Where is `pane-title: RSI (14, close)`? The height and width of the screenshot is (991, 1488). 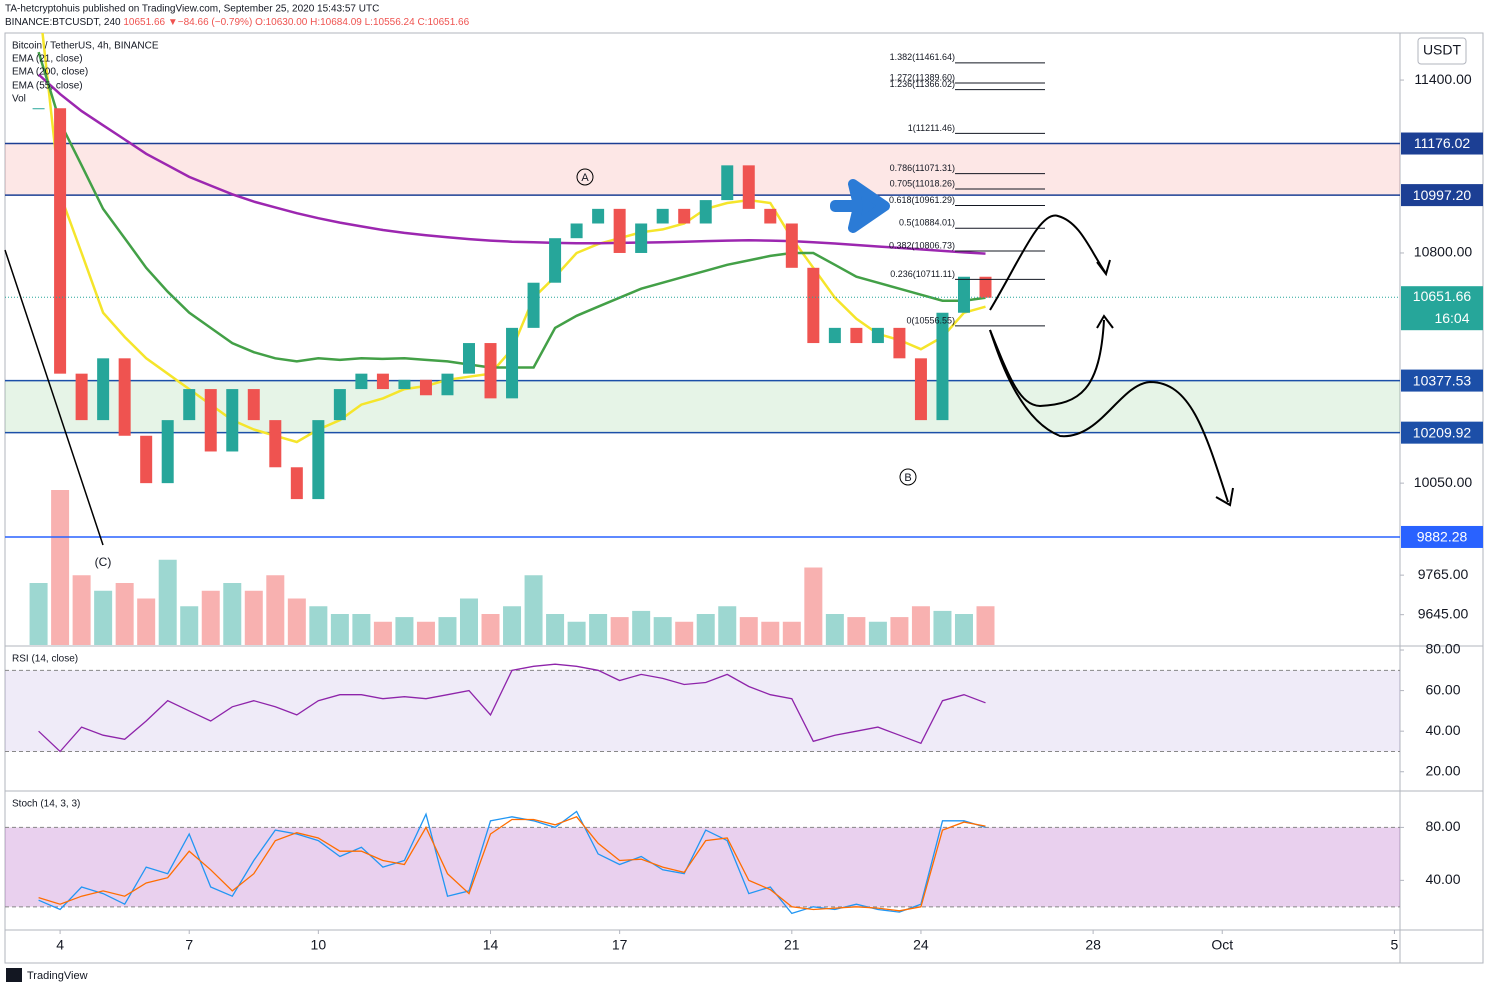 pane-title: RSI (14, close) is located at coordinates (45, 659).